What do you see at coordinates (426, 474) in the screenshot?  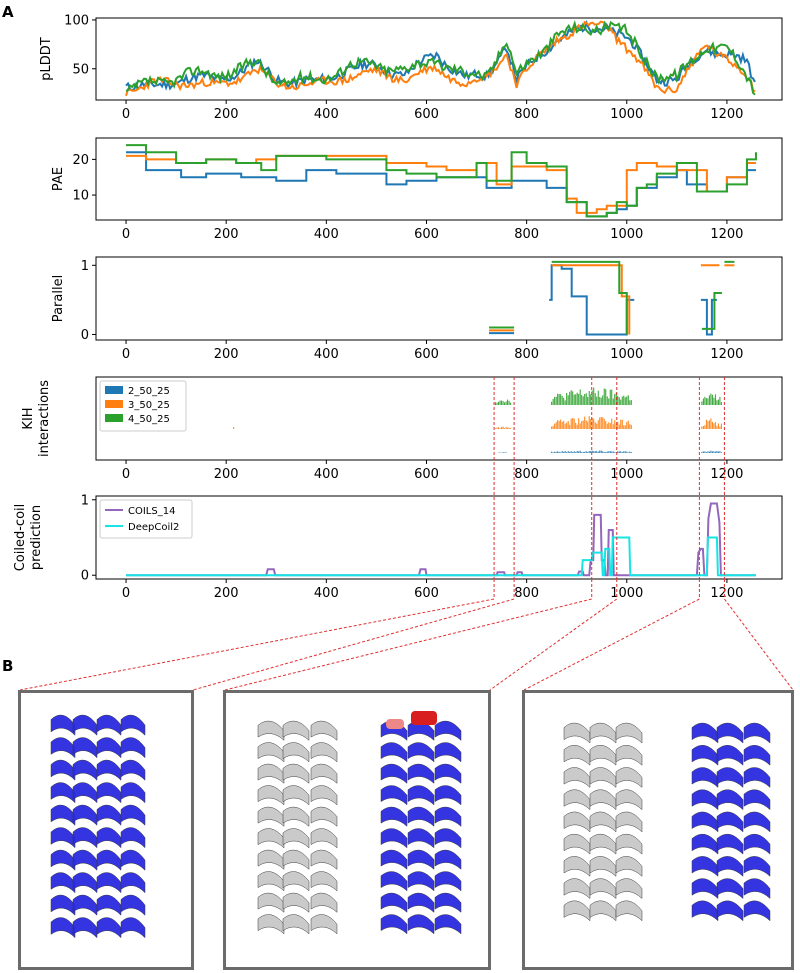 I see `kih-xtick-label: 600` at bounding box center [426, 474].